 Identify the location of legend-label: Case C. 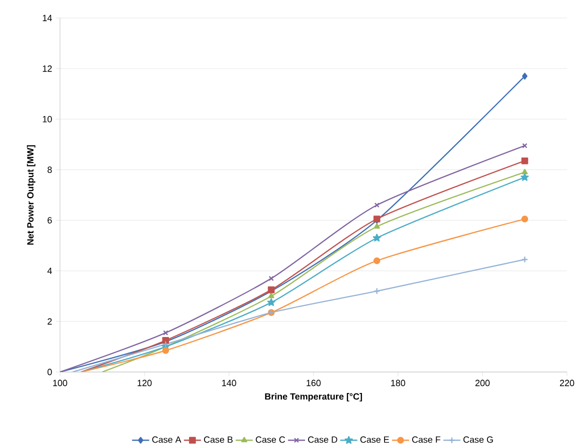
(271, 439).